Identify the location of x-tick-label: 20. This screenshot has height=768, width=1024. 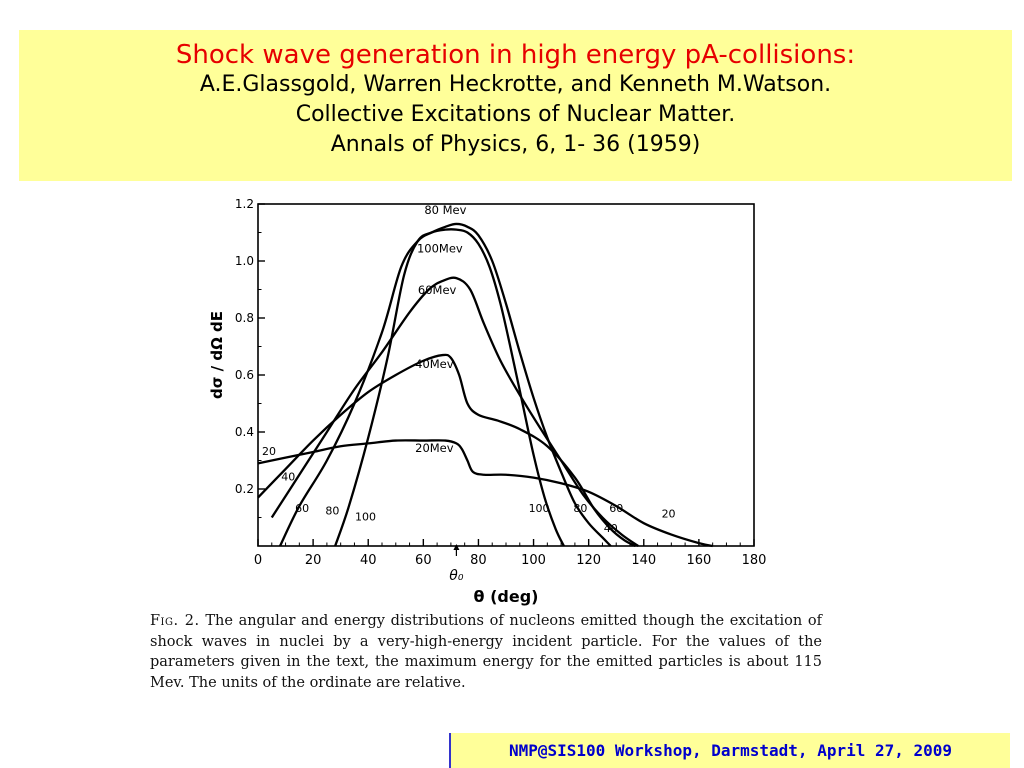
(313, 560).